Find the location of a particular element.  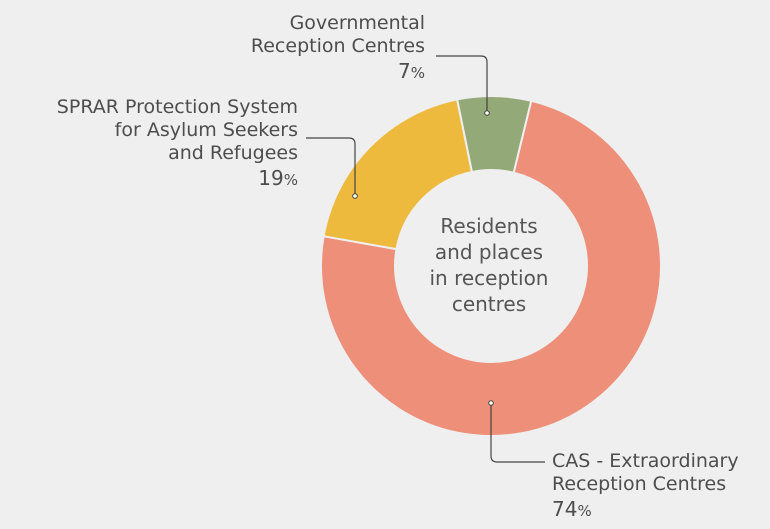

slice-value-number: 19 is located at coordinates (271, 178).